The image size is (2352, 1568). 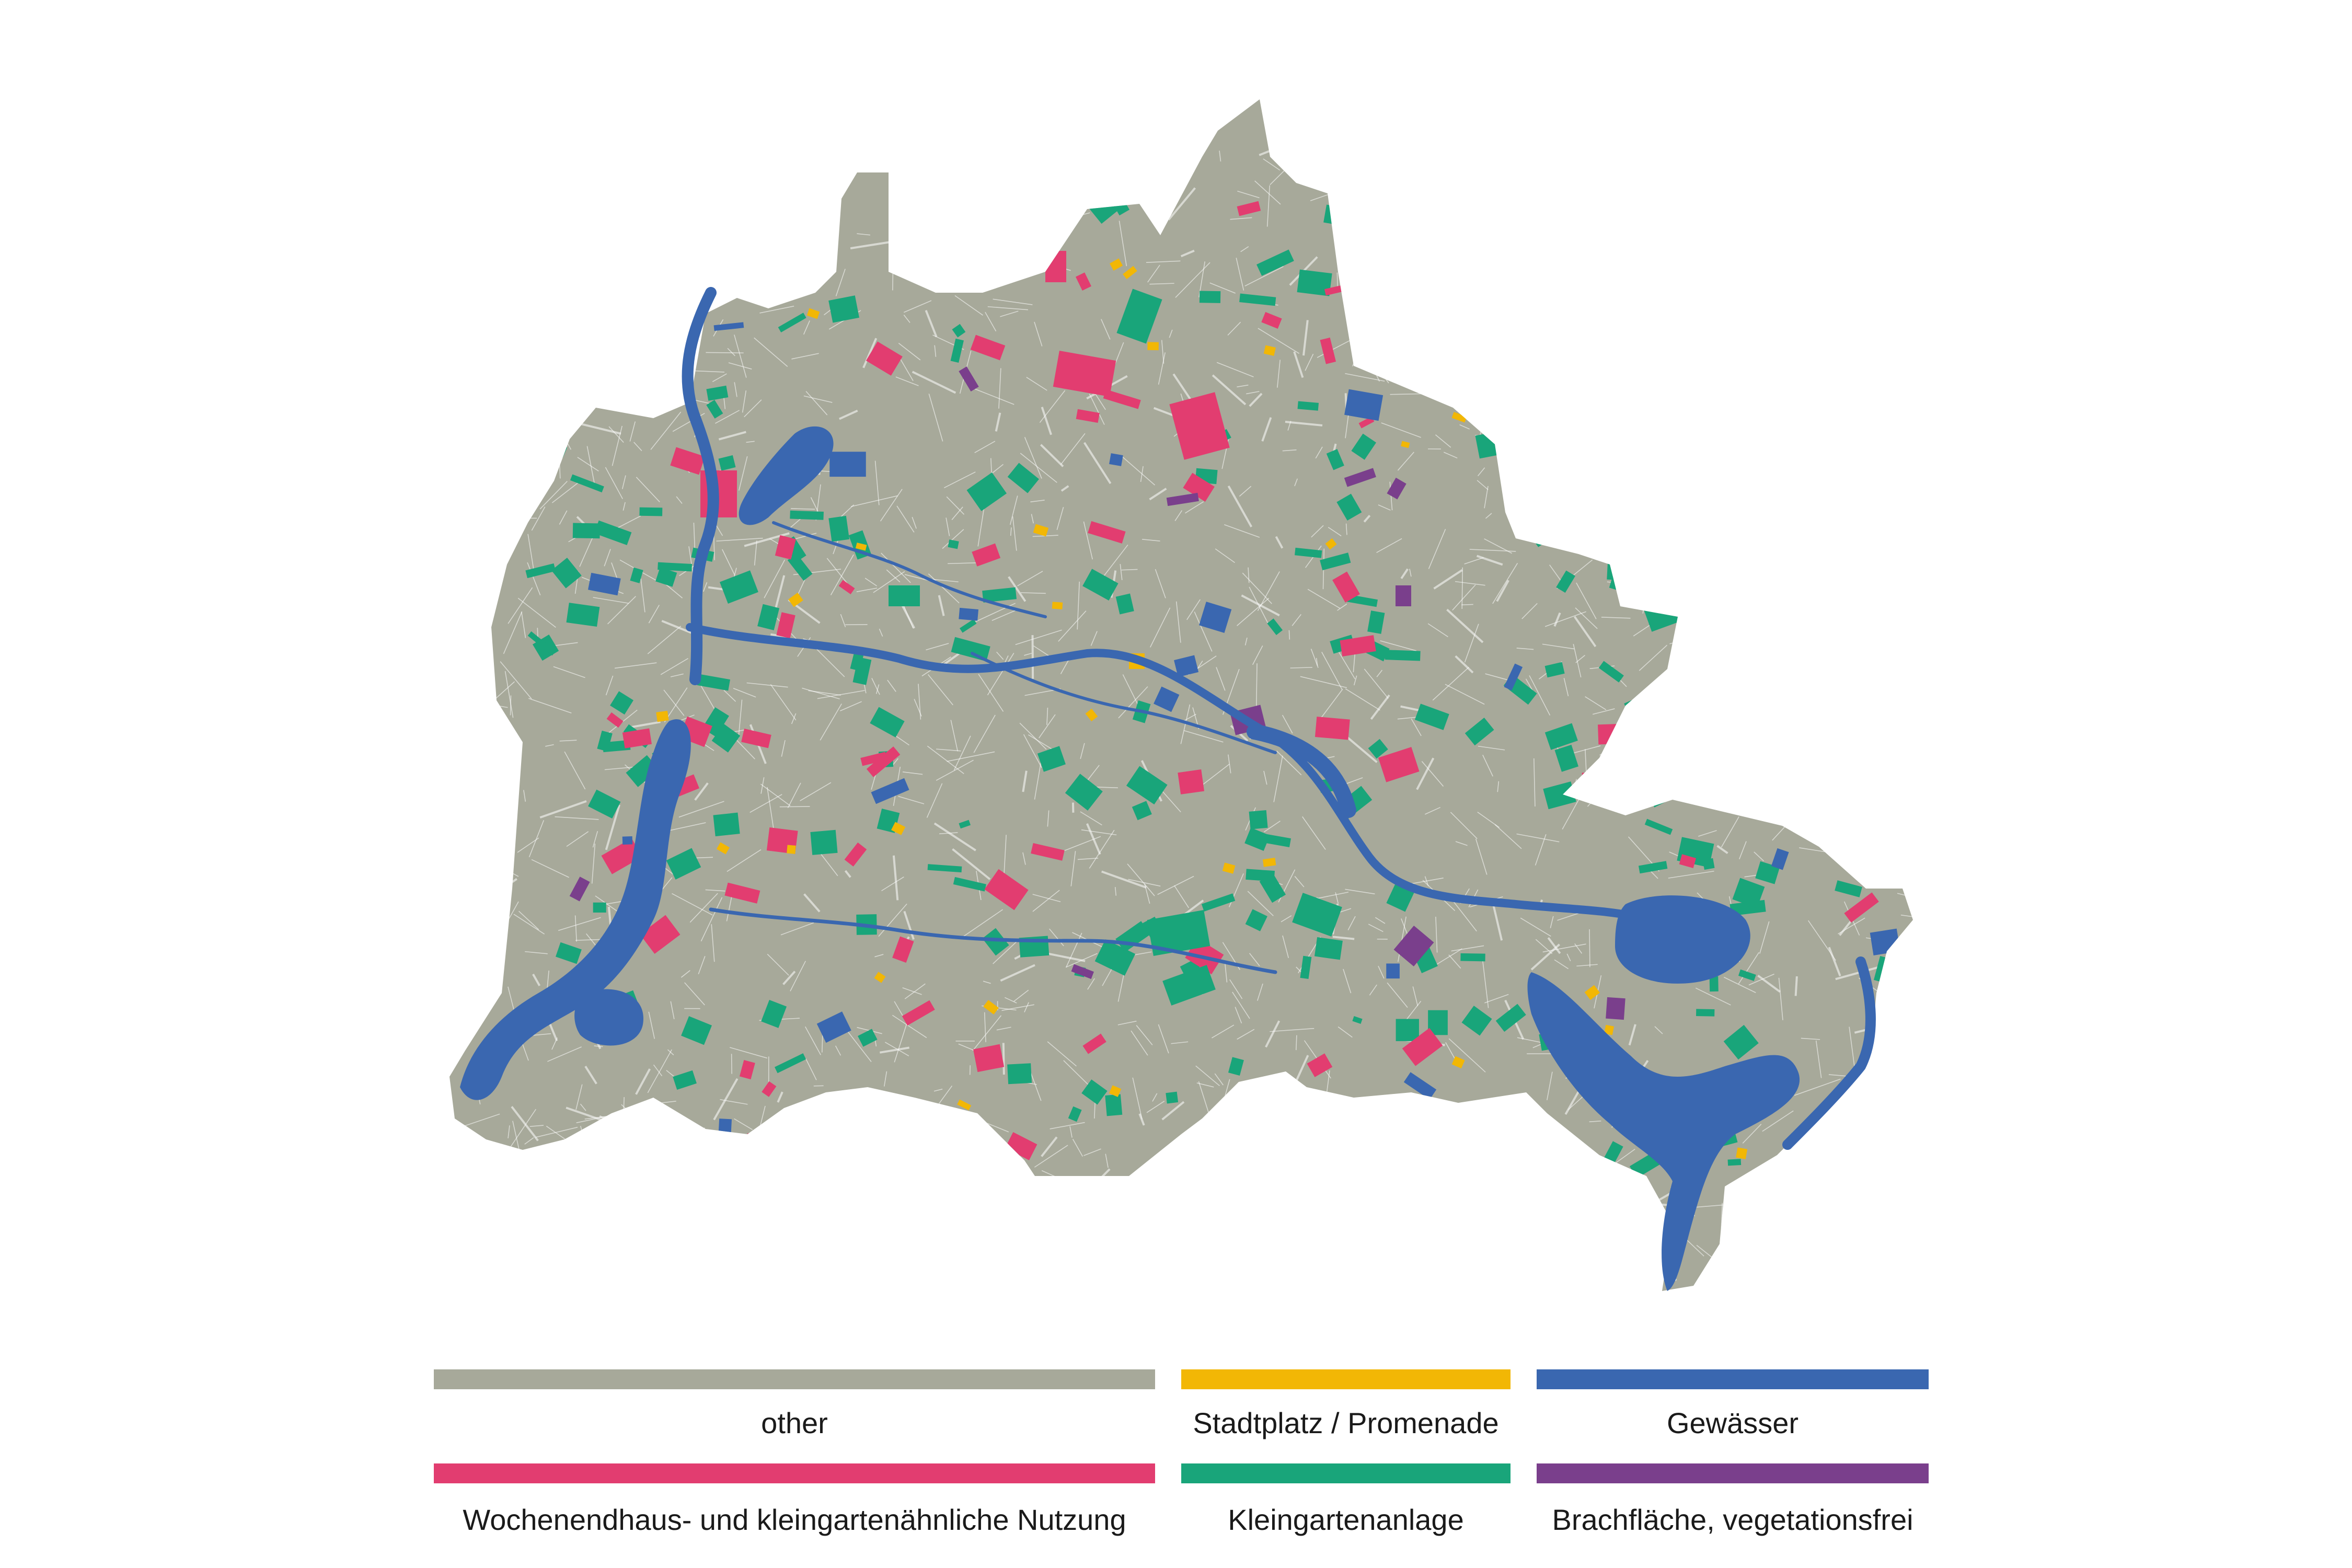 What do you see at coordinates (575, 909) in the screenshot?
I see `river-havel-south` at bounding box center [575, 909].